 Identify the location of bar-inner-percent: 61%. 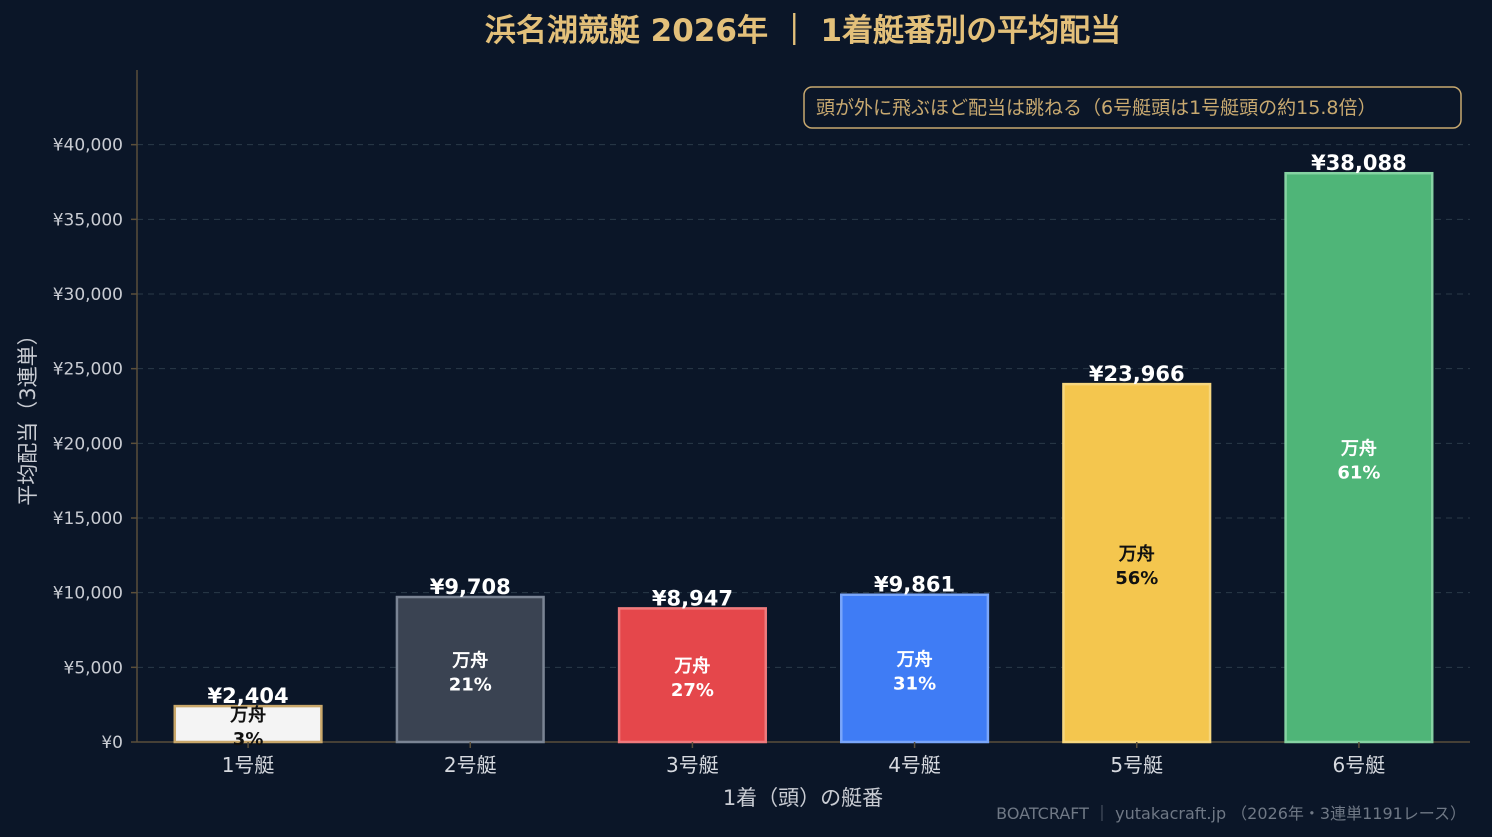
(1358, 473).